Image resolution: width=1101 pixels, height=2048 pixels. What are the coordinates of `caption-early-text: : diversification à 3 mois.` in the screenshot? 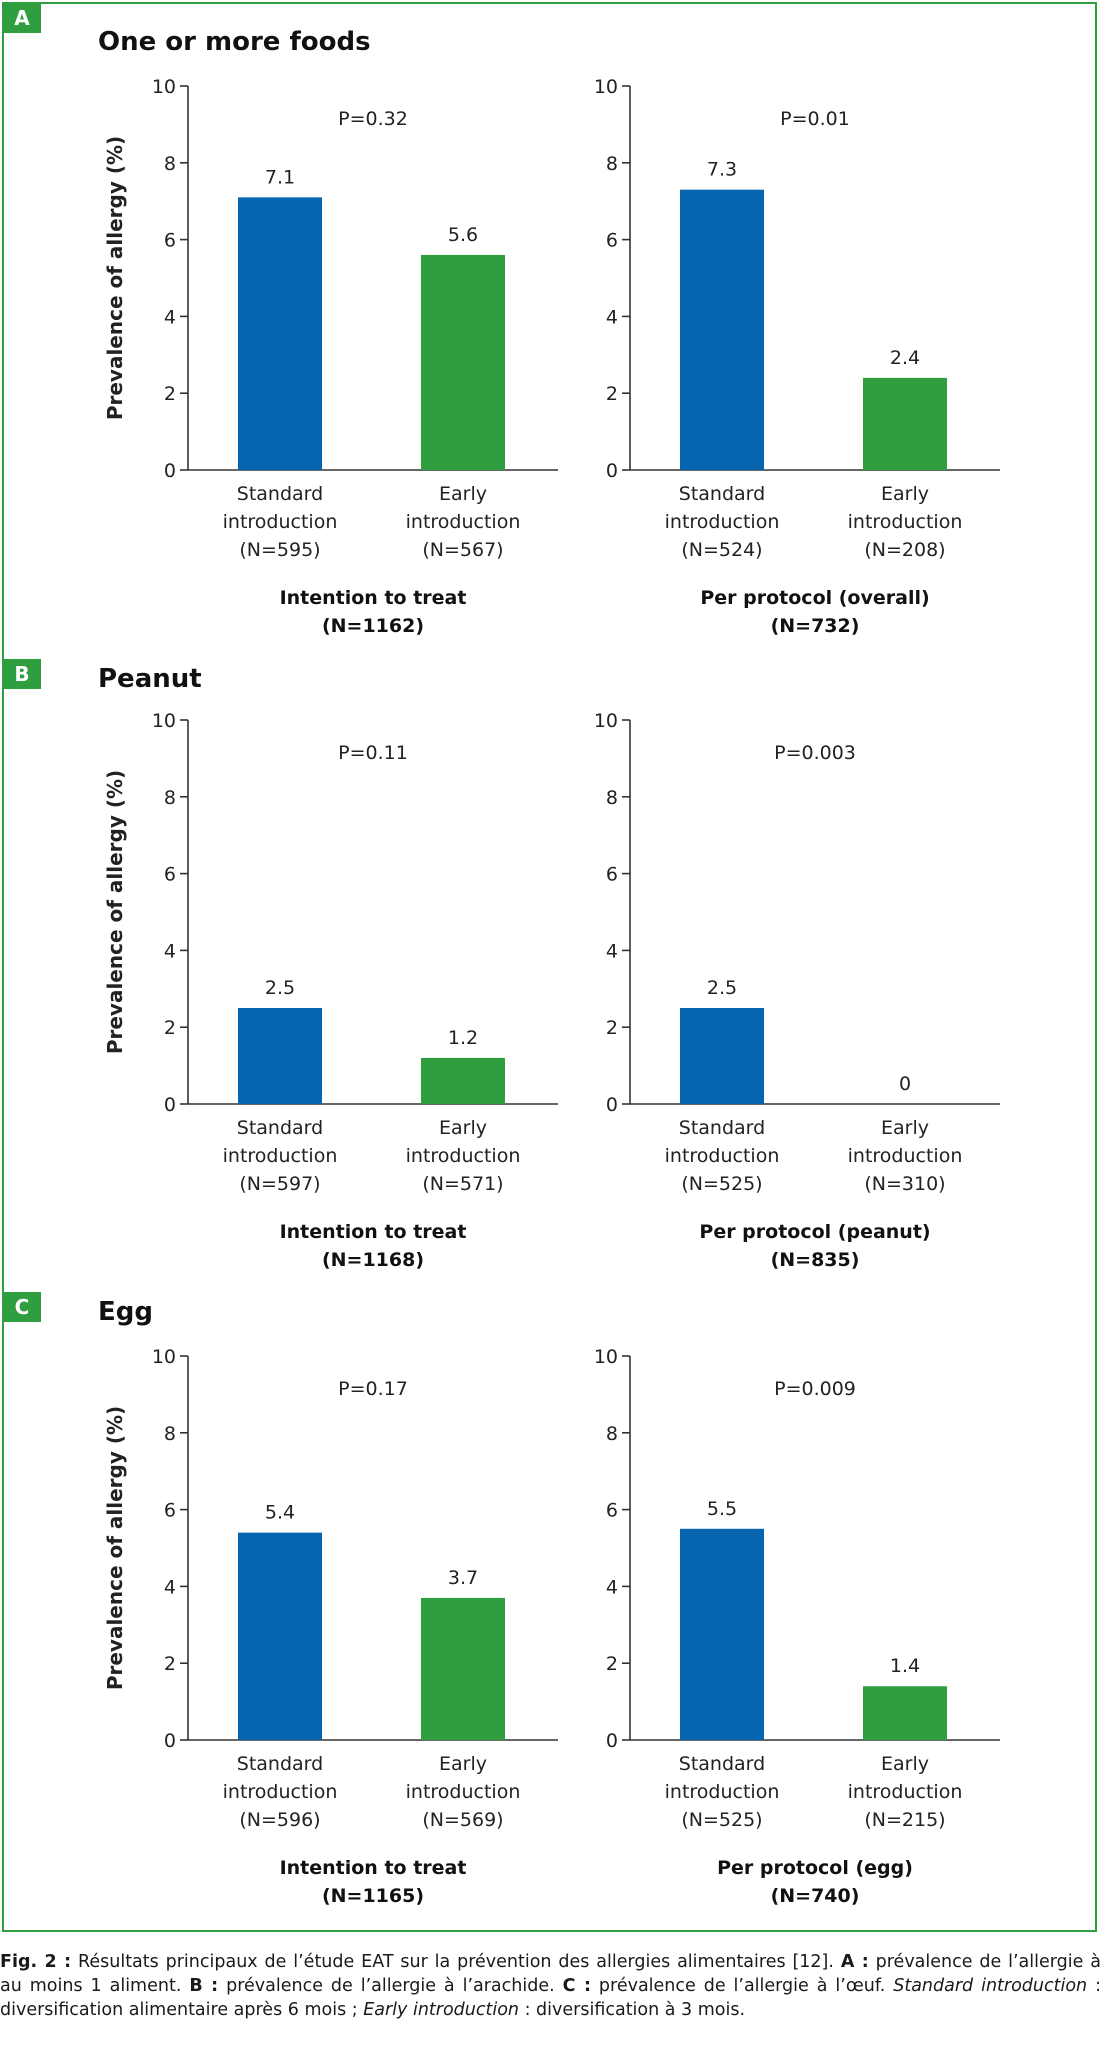 It's located at (632, 2010).